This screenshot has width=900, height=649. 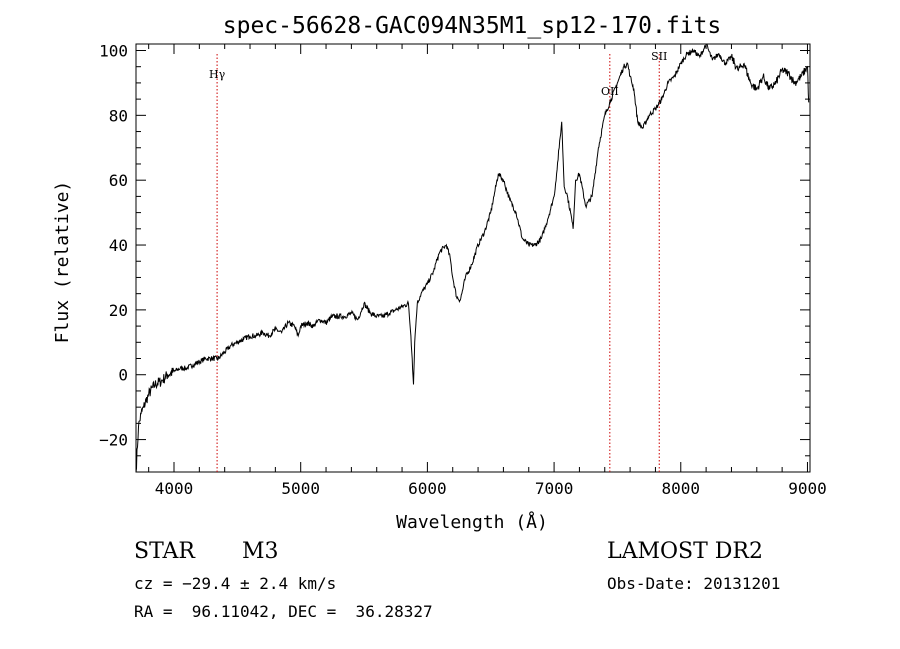 I want to click on y-tick-label: 40, so click(x=118, y=245).